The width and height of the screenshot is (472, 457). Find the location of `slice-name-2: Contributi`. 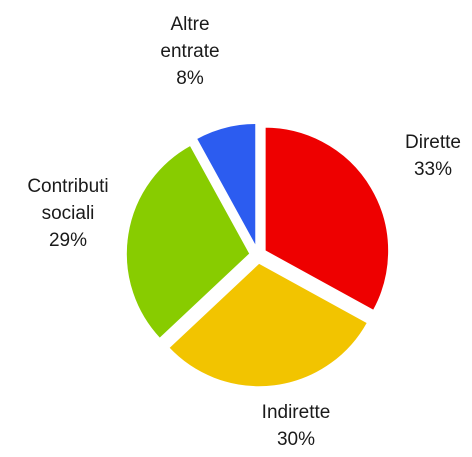

slice-name-2: Contributi is located at coordinates (67, 186).